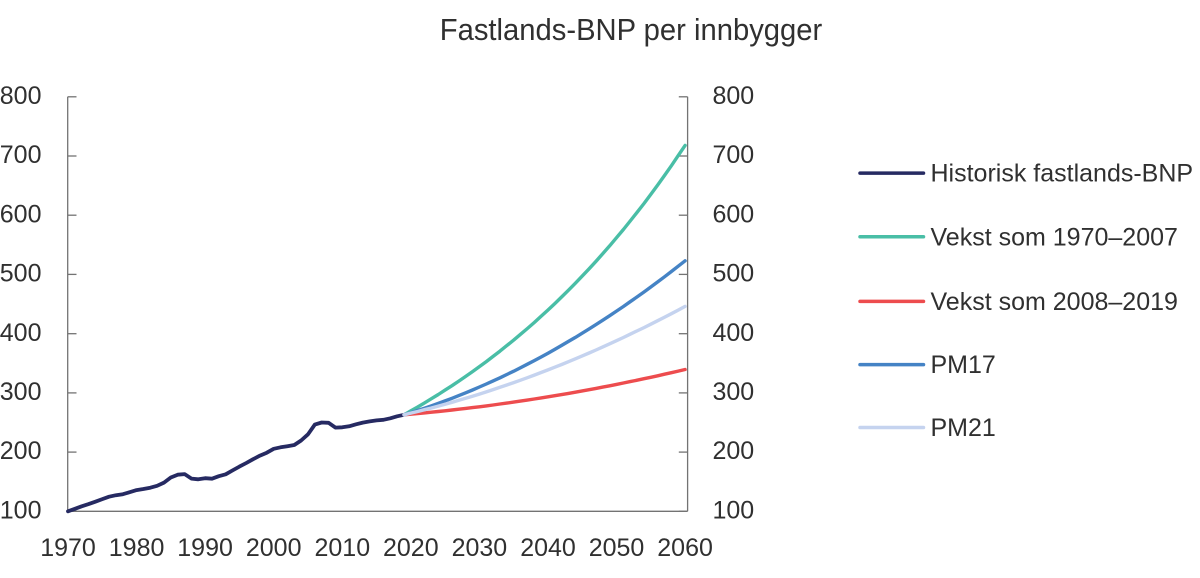 The width and height of the screenshot is (1200, 578). Describe the element at coordinates (1054, 302) in the screenshot. I see `svg-text: Vekst som 2008–2019` at that location.